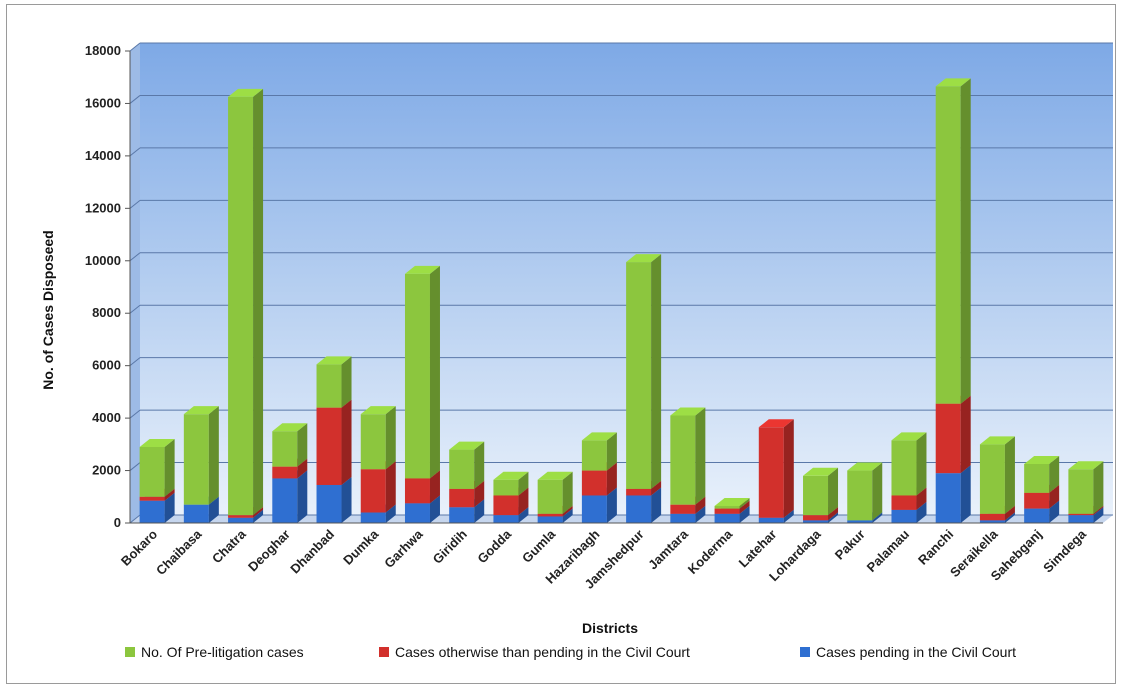  I want to click on x-axis-title: Districts, so click(610, 628).